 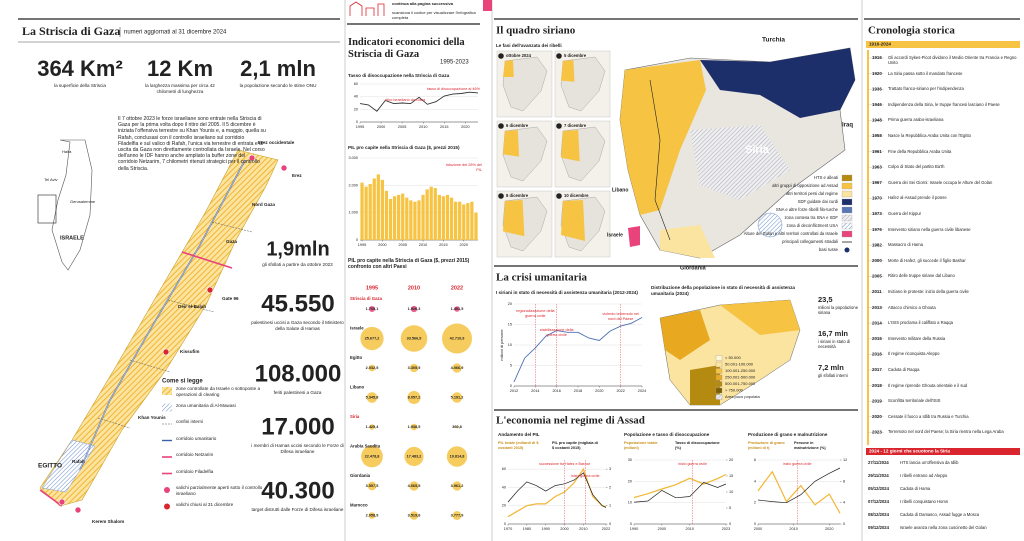 What do you see at coordinates (877, 369) in the screenshot?
I see `entry-year: 2017` at bounding box center [877, 369].